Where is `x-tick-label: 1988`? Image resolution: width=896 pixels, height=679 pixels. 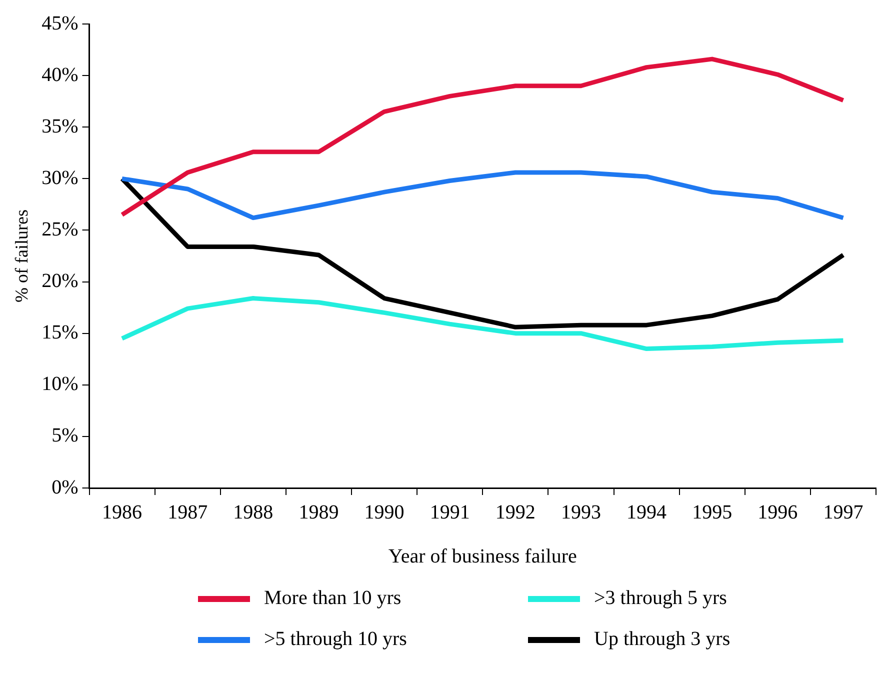
x-tick-label: 1988 is located at coordinates (253, 512).